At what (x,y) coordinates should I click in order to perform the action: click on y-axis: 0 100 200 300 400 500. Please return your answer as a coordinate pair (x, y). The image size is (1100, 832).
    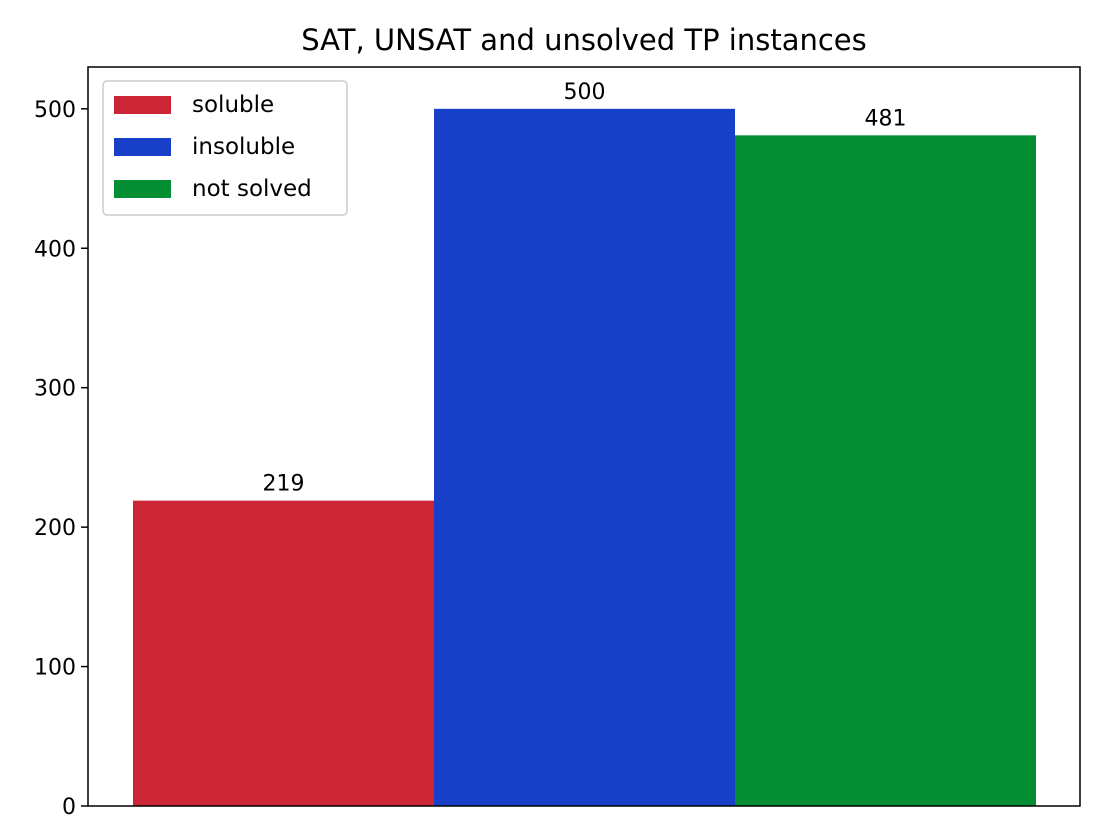
    Looking at the image, I should click on (61, 459).